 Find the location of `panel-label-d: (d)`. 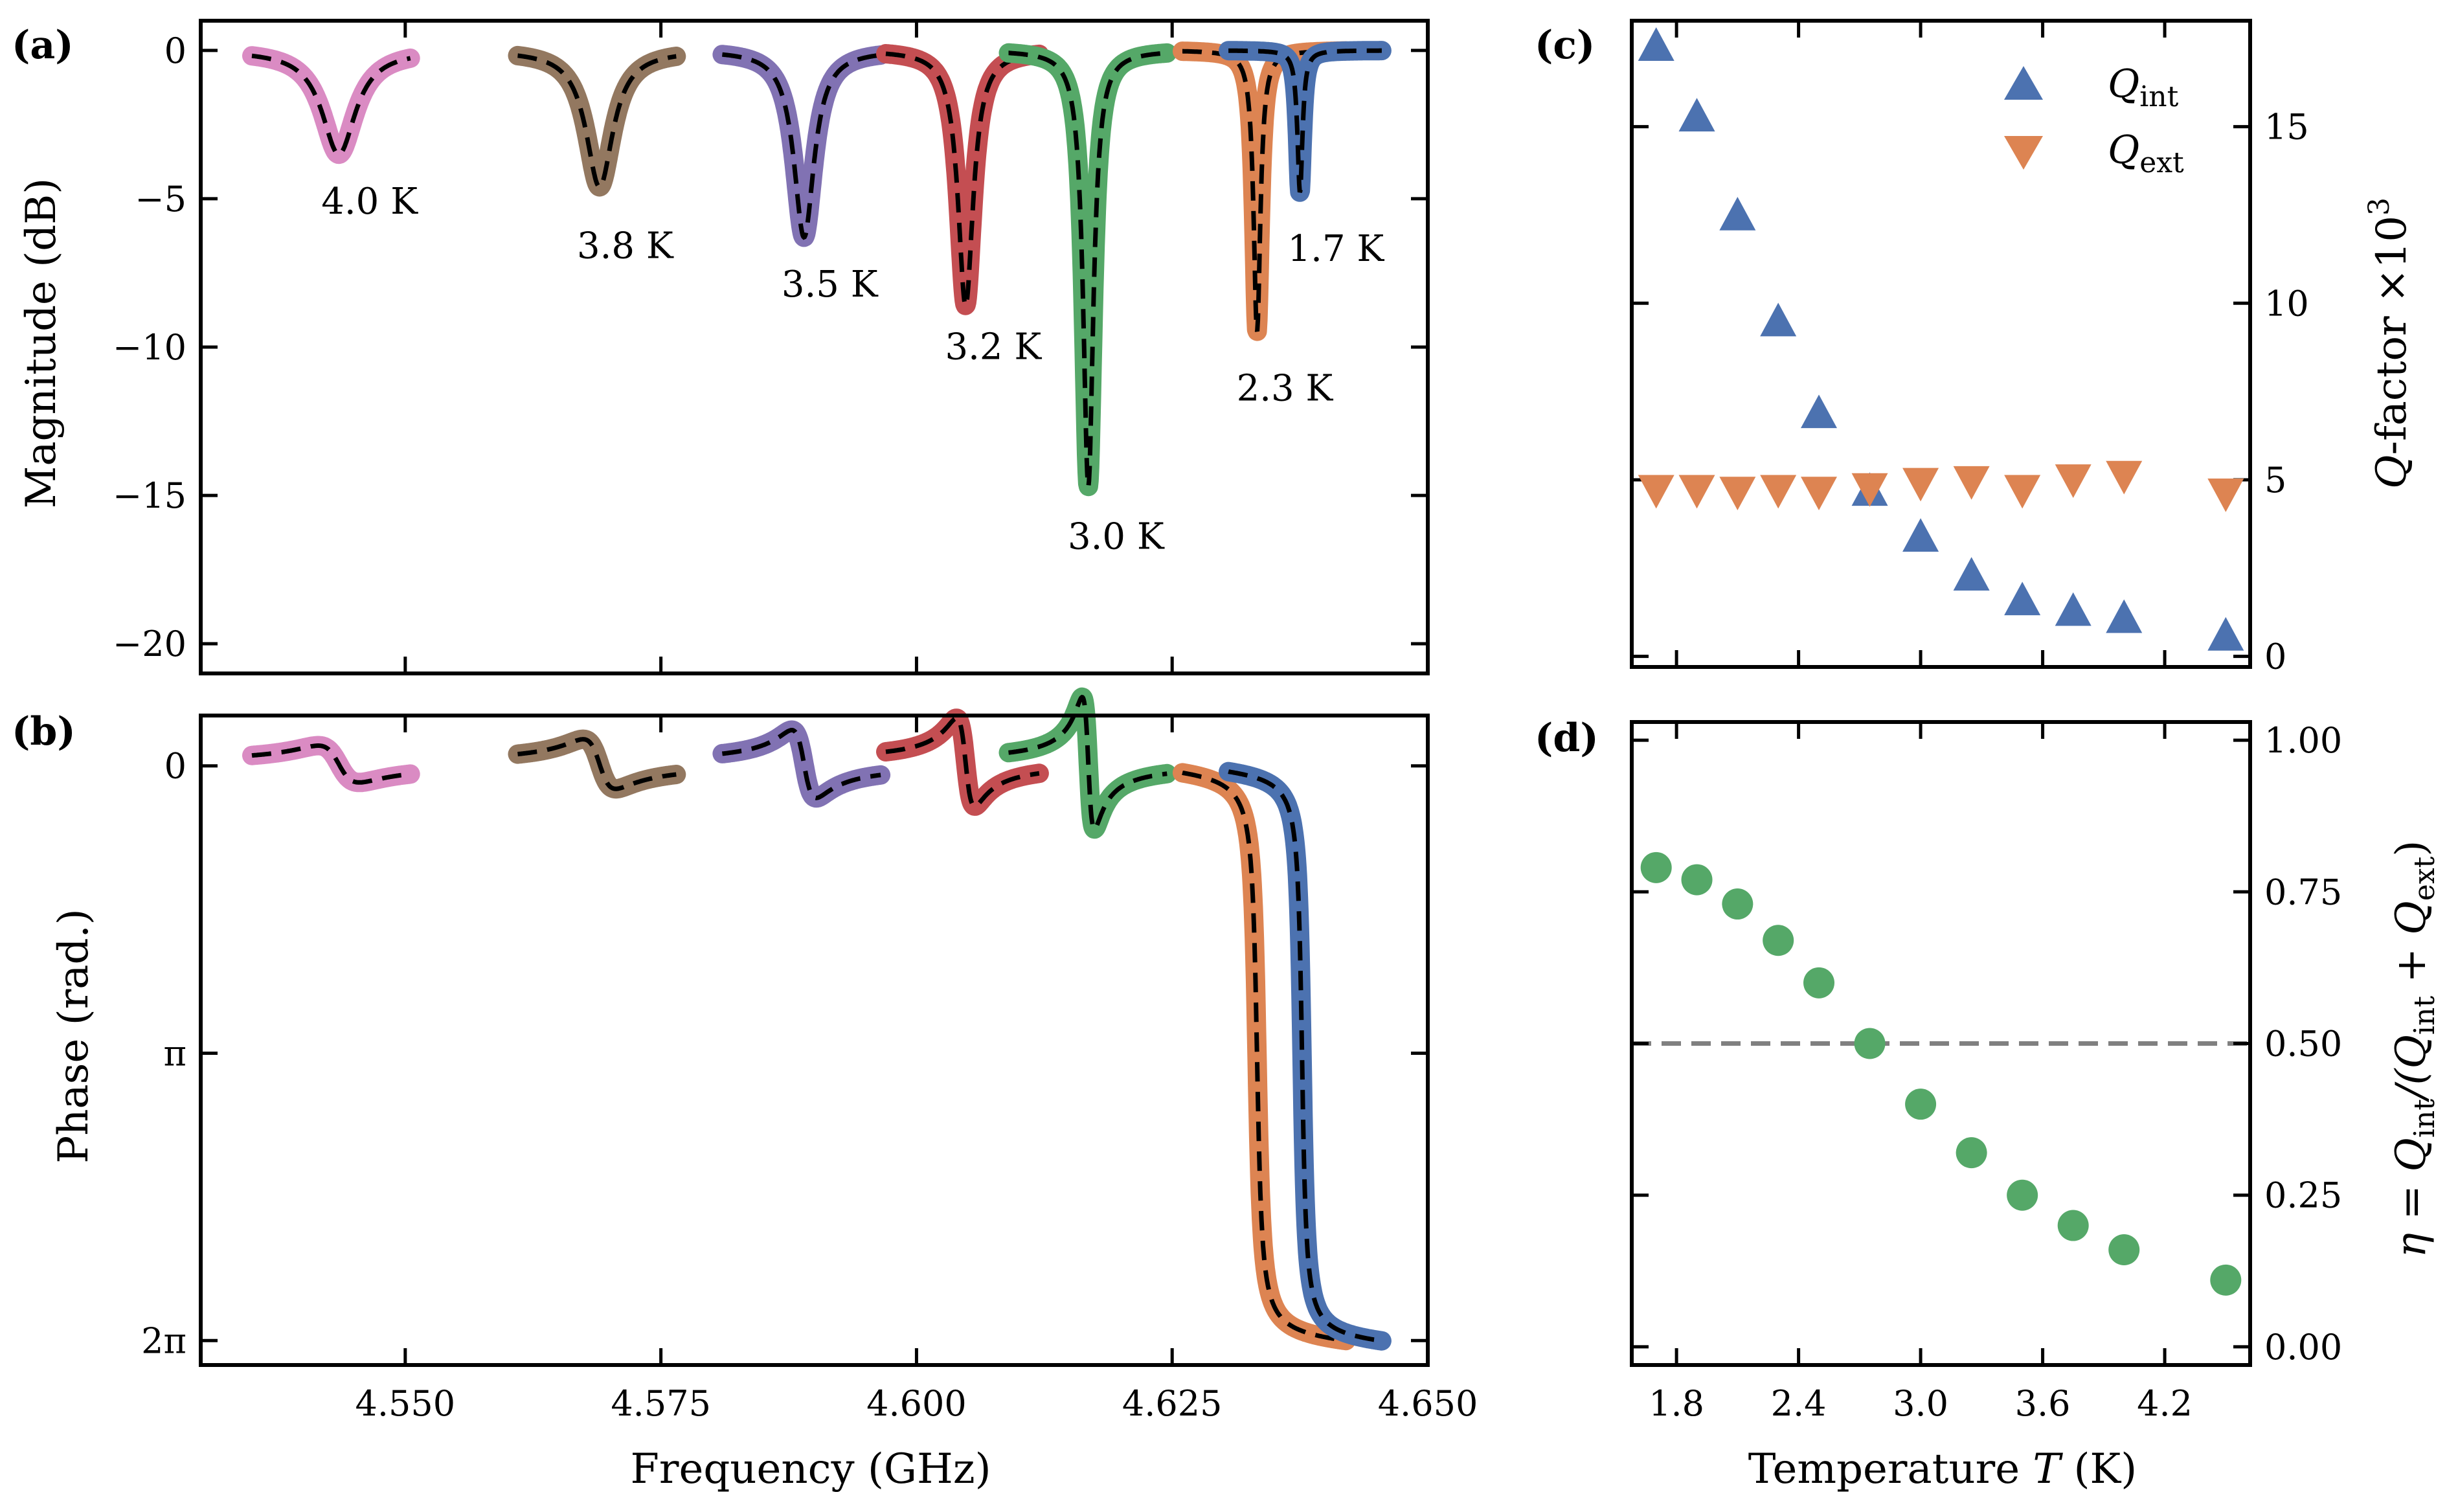

panel-label-d: (d) is located at coordinates (1567, 738).